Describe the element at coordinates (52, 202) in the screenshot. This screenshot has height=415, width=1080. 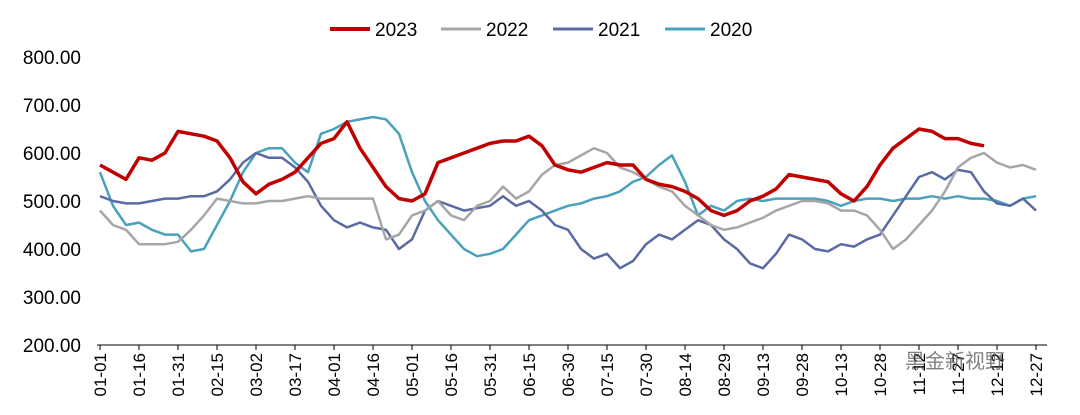
I see `y-tick-label: 500.00` at that location.